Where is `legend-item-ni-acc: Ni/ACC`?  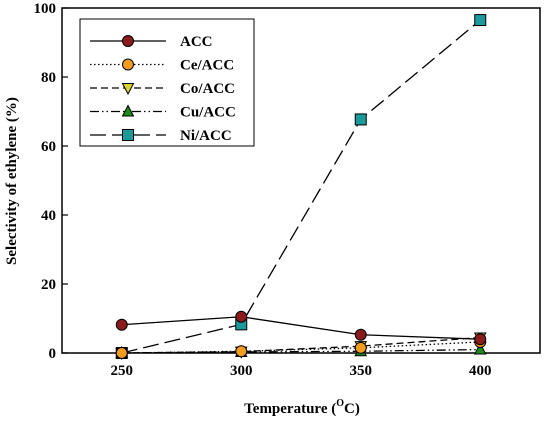
legend-item-ni-acc: Ni/ACC is located at coordinates (161, 136).